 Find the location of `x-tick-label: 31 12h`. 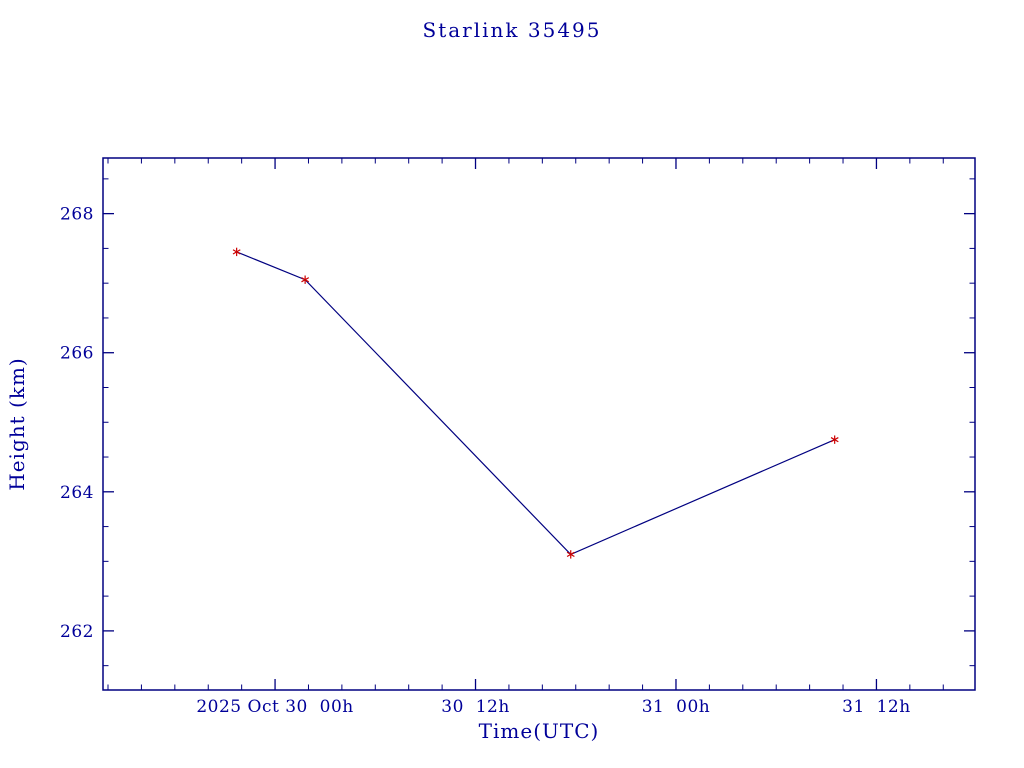

x-tick-label: 31 12h is located at coordinates (876, 707).